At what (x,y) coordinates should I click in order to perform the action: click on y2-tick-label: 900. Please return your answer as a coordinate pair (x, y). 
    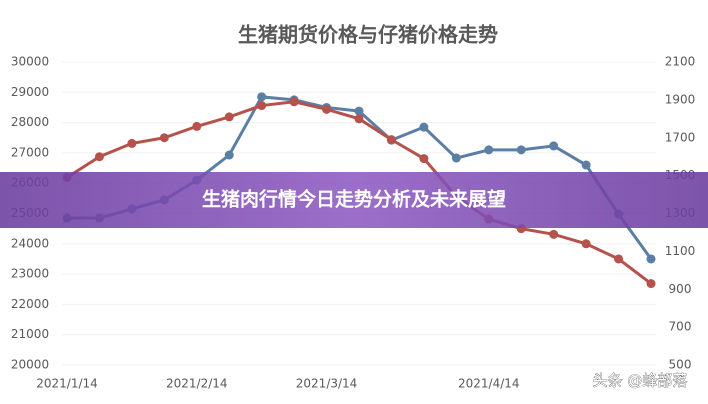
    Looking at the image, I should click on (680, 289).